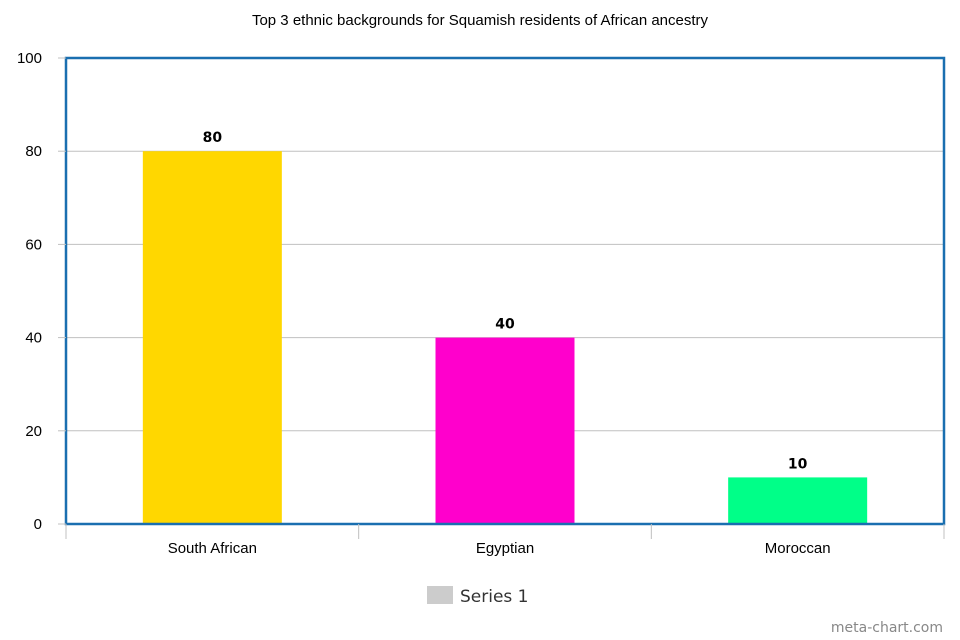  Describe the element at coordinates (212, 548) in the screenshot. I see `x-tick-label: South African` at that location.